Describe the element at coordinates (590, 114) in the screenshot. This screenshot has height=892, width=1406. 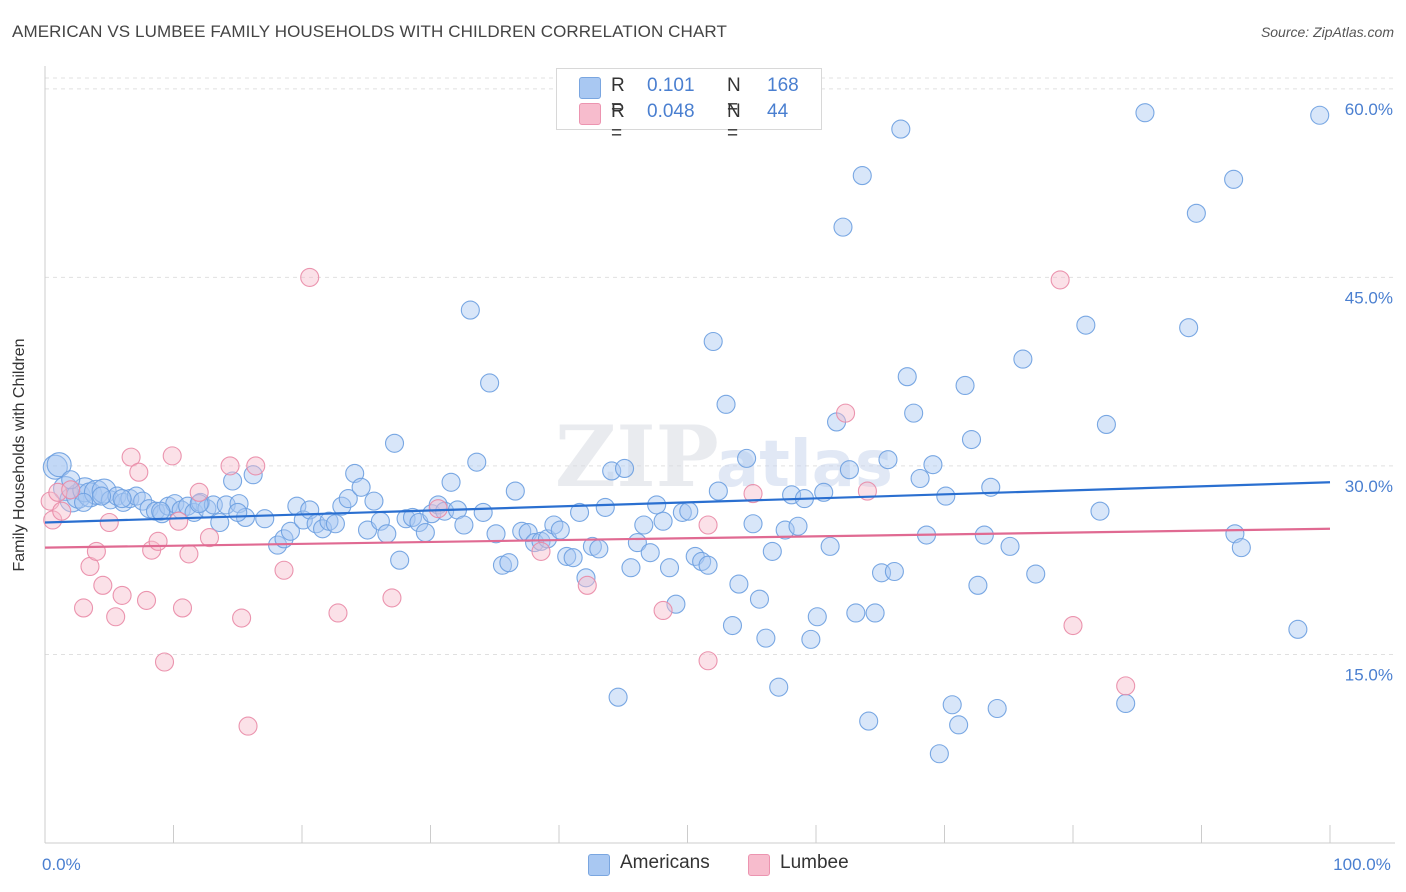
I see `legend-swatch-lumbee` at that location.